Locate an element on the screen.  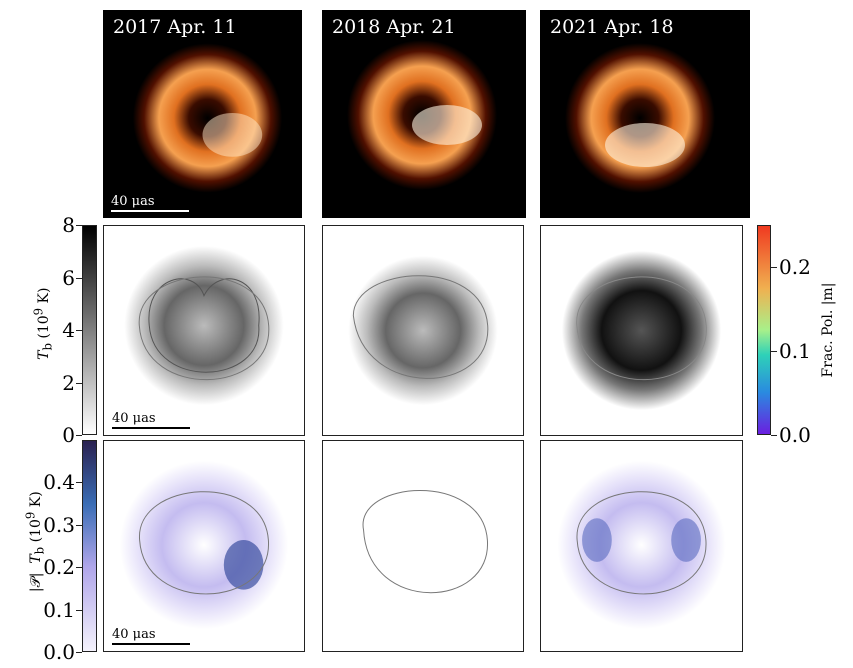
image-2021: 2021 Apr. 18 is located at coordinates (645, 114).